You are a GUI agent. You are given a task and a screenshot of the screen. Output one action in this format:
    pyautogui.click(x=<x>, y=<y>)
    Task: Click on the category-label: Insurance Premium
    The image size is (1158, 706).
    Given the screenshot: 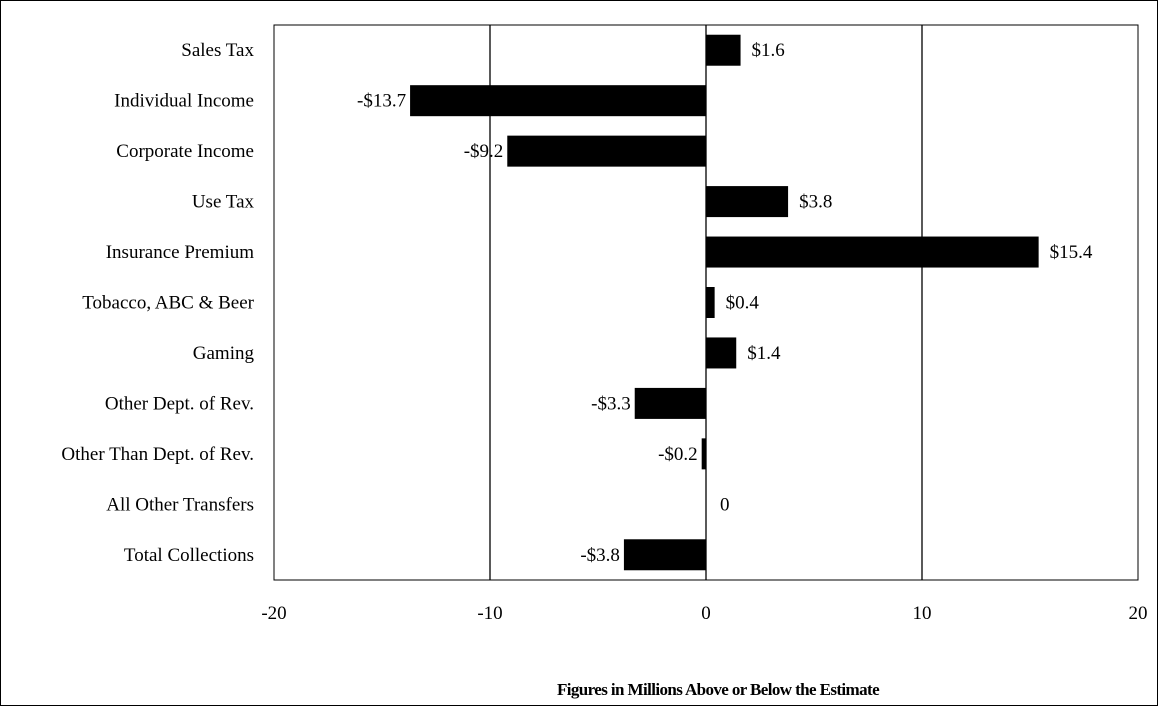 What is the action you would take?
    pyautogui.click(x=180, y=252)
    